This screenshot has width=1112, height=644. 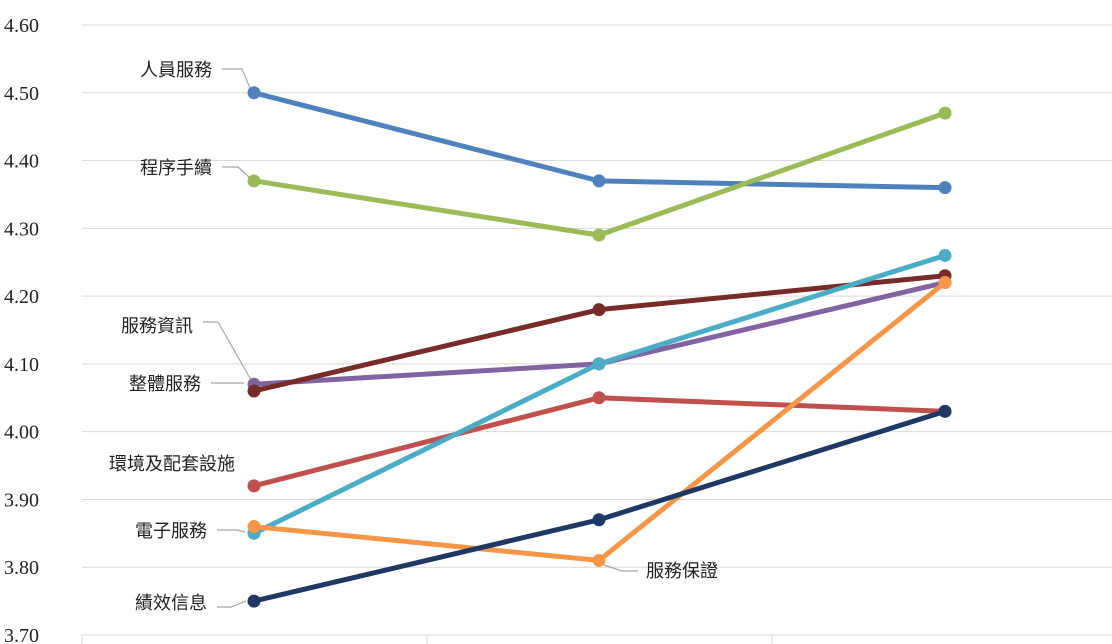 What do you see at coordinates (21, 365) in the screenshot?
I see `y-tick-label: 4.10` at bounding box center [21, 365].